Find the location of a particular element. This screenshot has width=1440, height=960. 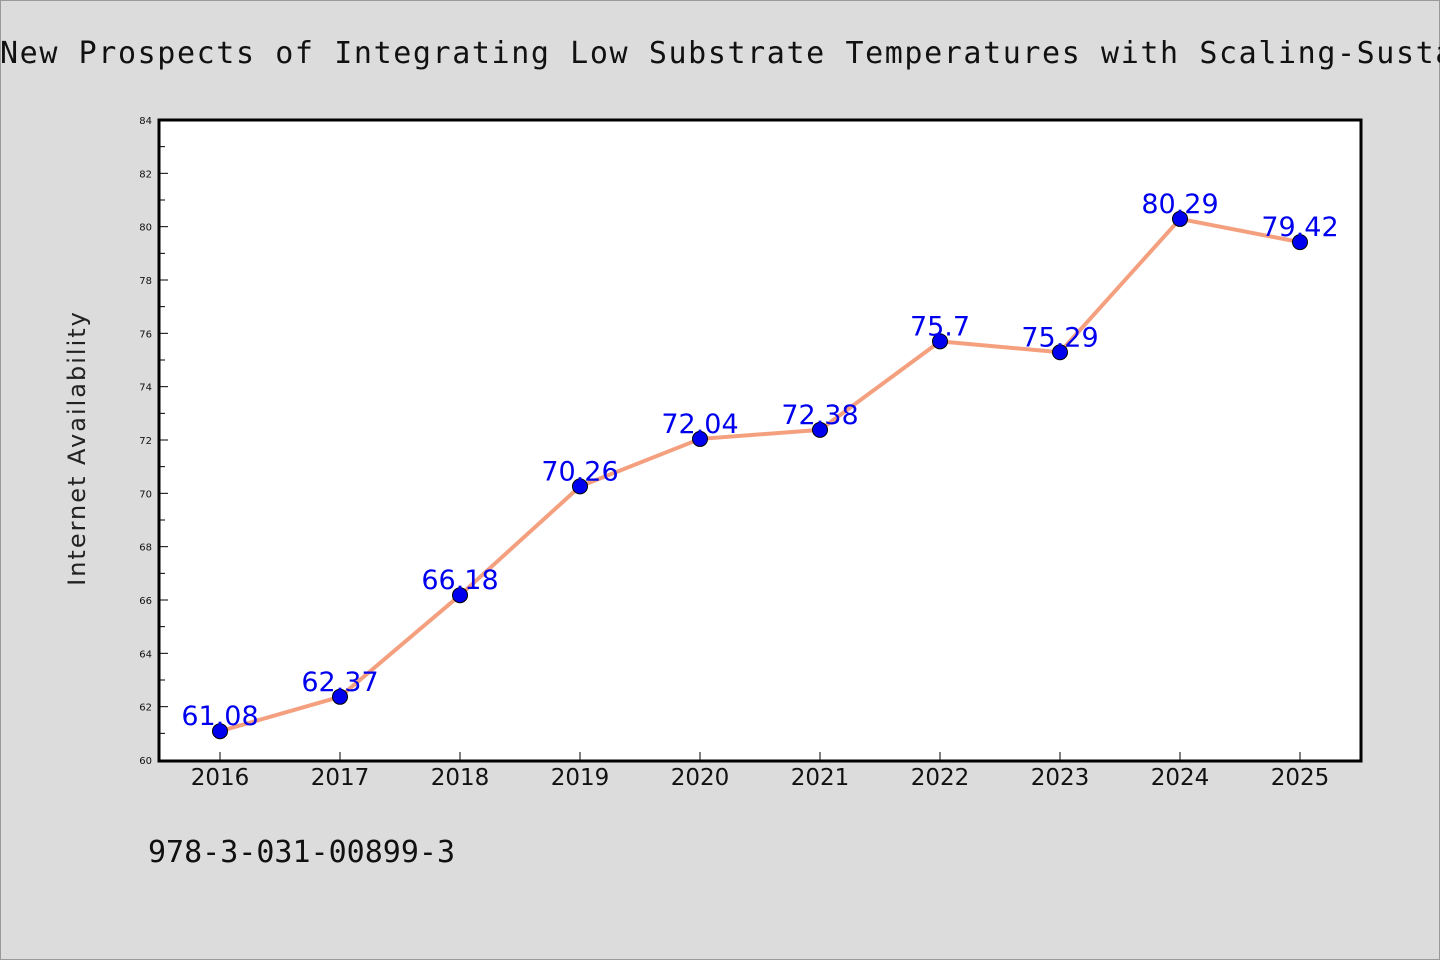

y-tick-label: 62 is located at coordinates (145, 708).